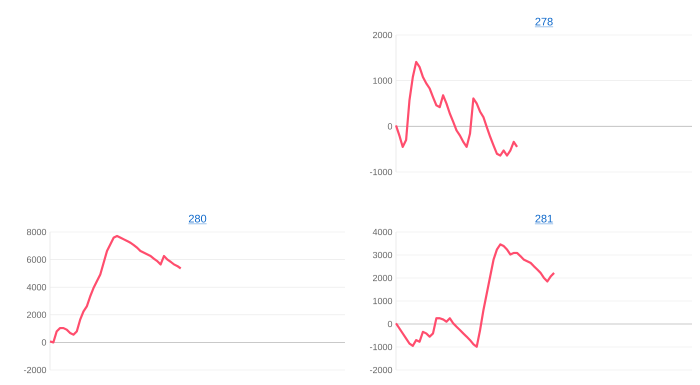  I want to click on line-series, so click(456, 108).